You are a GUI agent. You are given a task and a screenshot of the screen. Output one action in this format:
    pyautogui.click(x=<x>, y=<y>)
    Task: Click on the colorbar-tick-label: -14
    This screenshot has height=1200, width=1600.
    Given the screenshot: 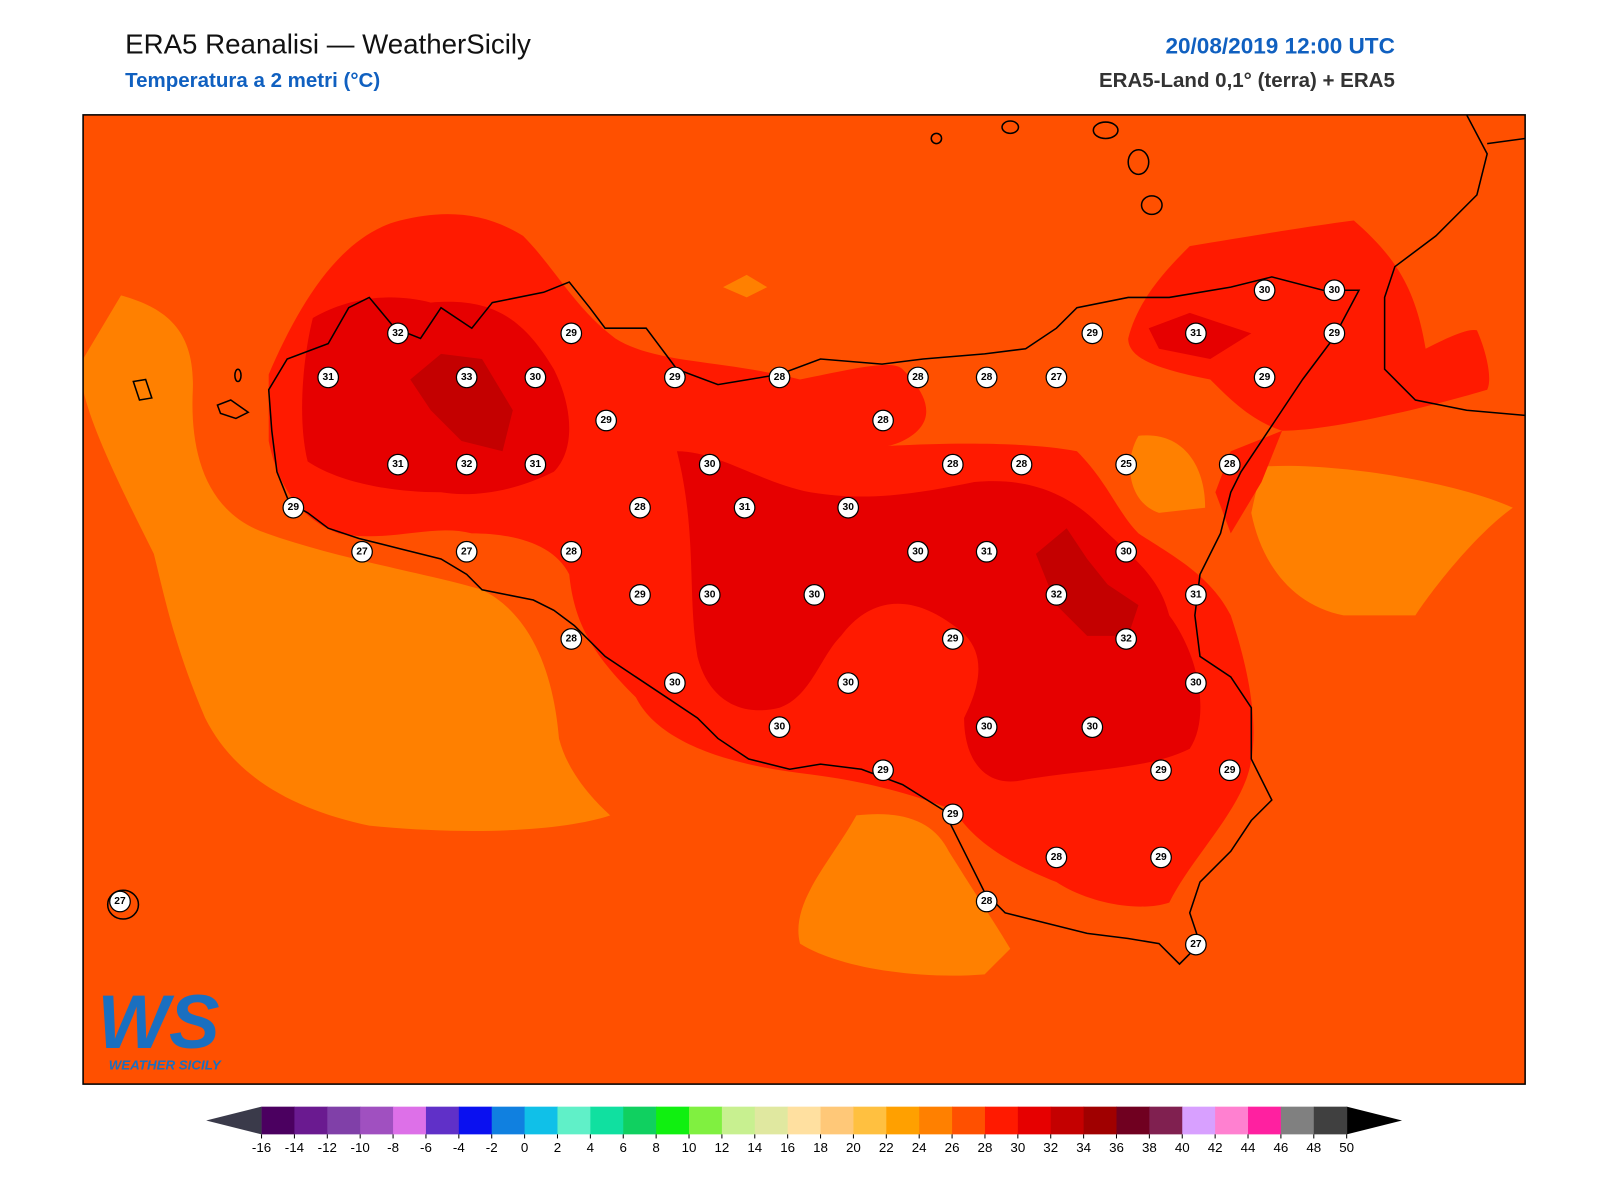 What is the action you would take?
    pyautogui.click(x=295, y=1147)
    